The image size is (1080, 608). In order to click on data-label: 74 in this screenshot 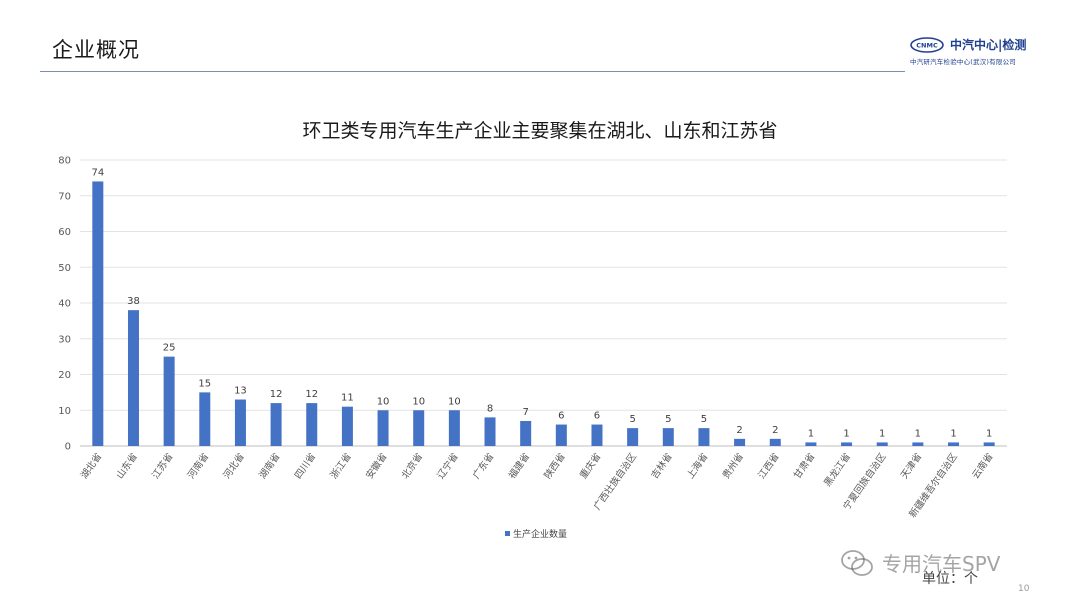, I will do `click(97, 172)`.